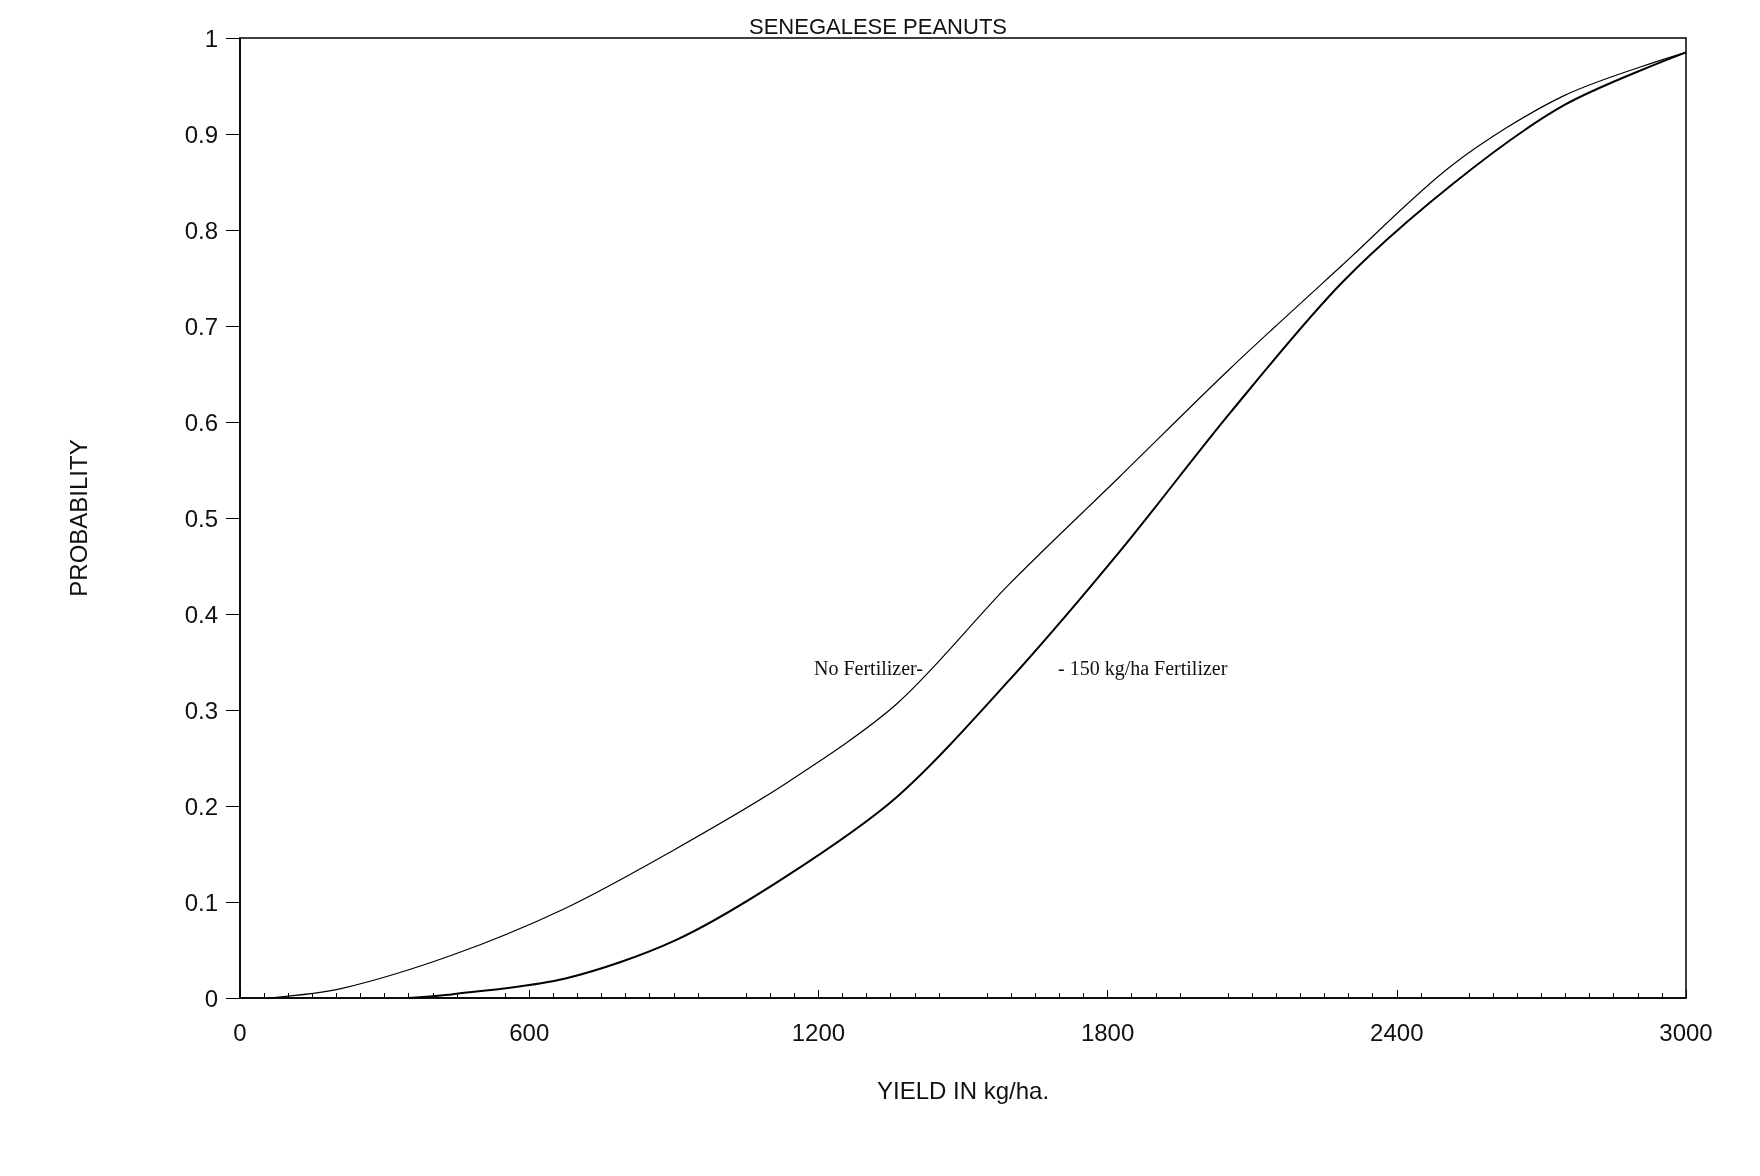  Describe the element at coordinates (201, 806) in the screenshot. I see `y-tick-label: 0.2` at that location.